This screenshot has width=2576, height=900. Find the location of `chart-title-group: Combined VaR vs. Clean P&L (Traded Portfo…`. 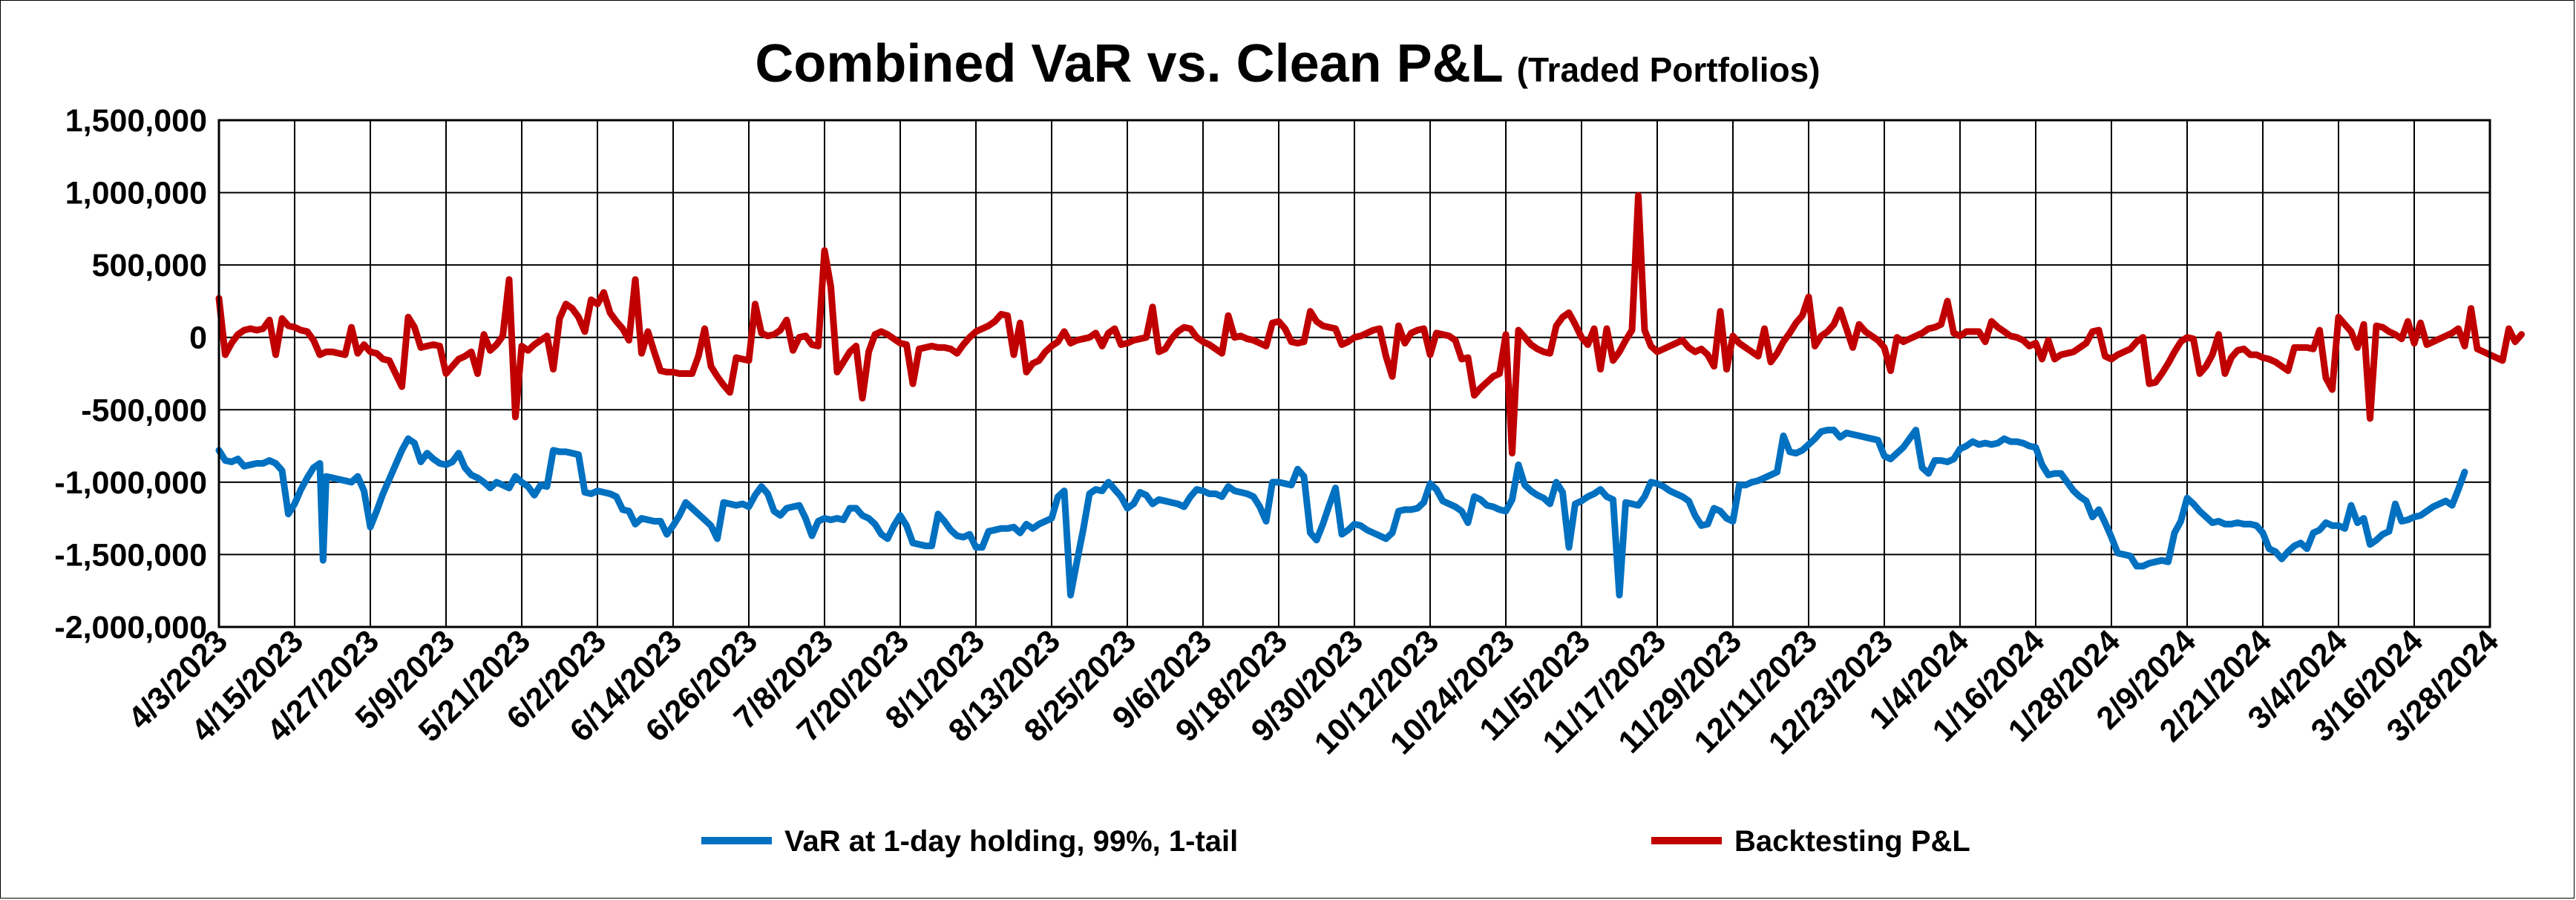

chart-title-group: Combined VaR vs. Clean P&L (Traded Portfo… is located at coordinates (1287, 63).